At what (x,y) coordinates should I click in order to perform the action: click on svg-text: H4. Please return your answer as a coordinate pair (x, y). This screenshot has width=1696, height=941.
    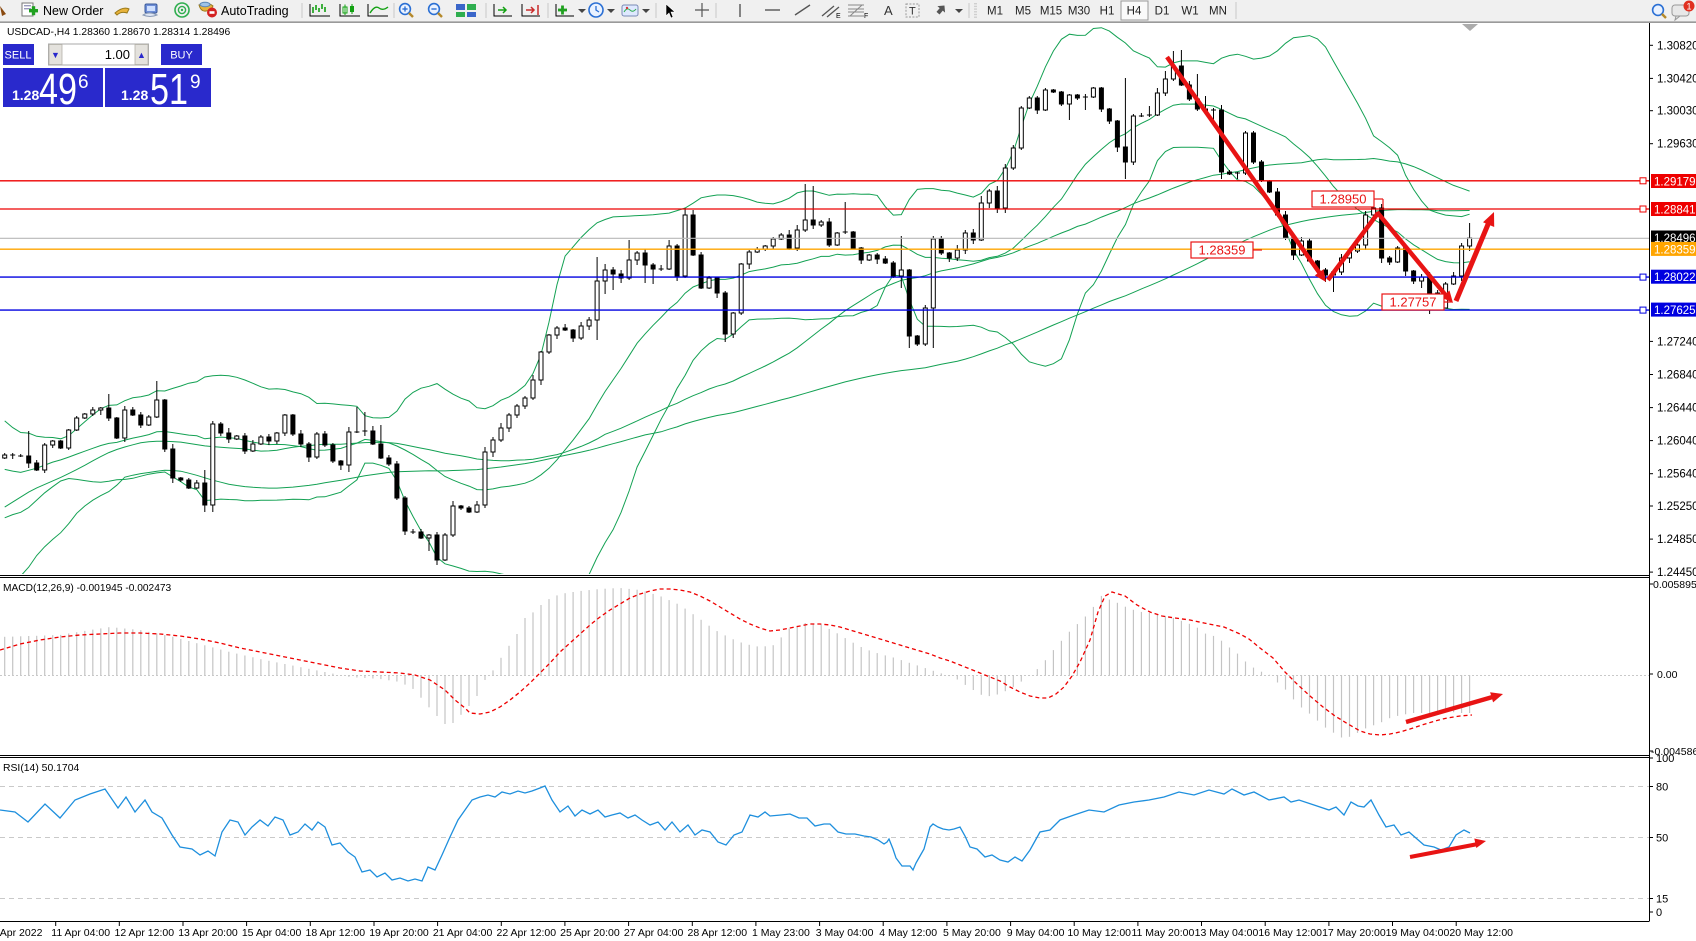
    Looking at the image, I should click on (1134, 12).